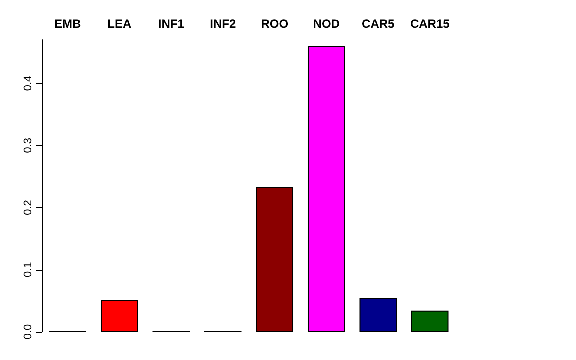  I want to click on x-tick-label: CAR5, so click(379, 24).